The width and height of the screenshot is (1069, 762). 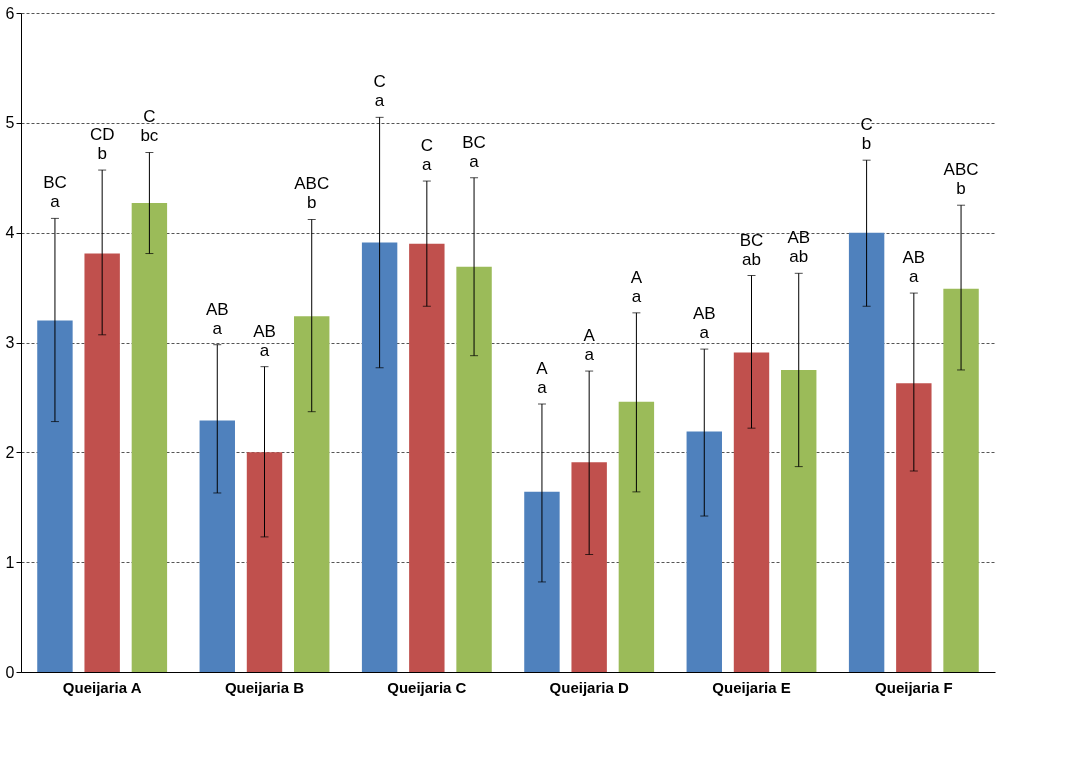 I want to click on y-tick-label: 2, so click(x=10, y=452).